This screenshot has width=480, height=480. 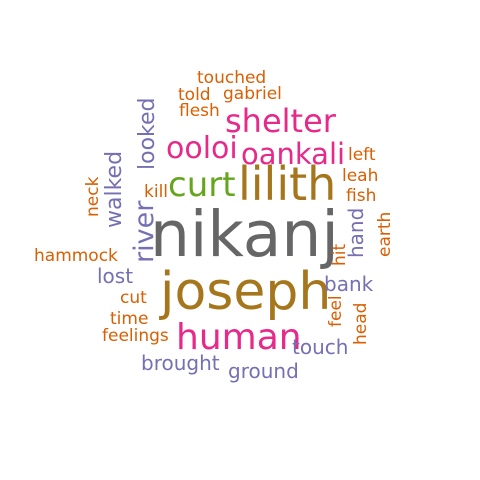 What do you see at coordinates (147, 134) in the screenshot?
I see `word-looked: looked` at bounding box center [147, 134].